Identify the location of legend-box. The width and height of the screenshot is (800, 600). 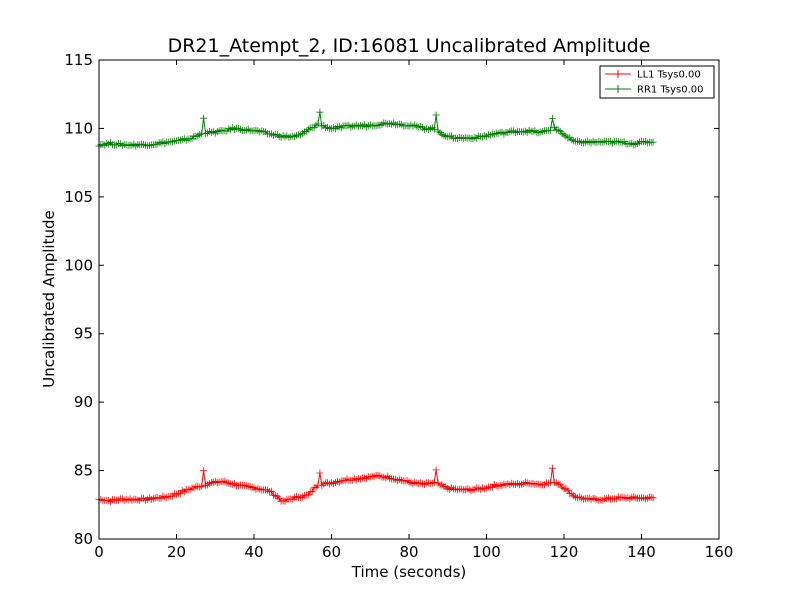
(657, 82).